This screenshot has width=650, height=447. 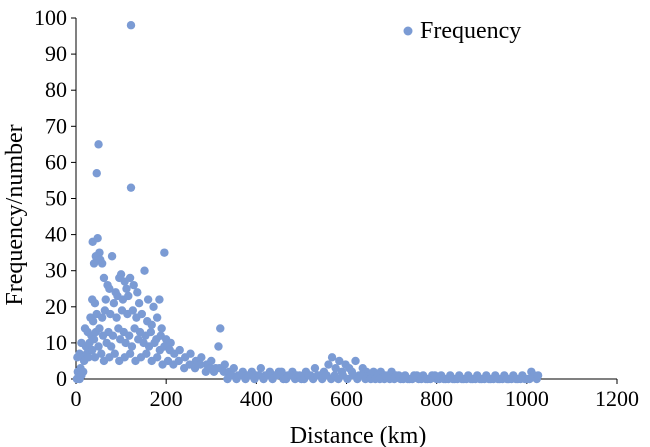 I want to click on x-tick-label: 1000, so click(x=527, y=398).